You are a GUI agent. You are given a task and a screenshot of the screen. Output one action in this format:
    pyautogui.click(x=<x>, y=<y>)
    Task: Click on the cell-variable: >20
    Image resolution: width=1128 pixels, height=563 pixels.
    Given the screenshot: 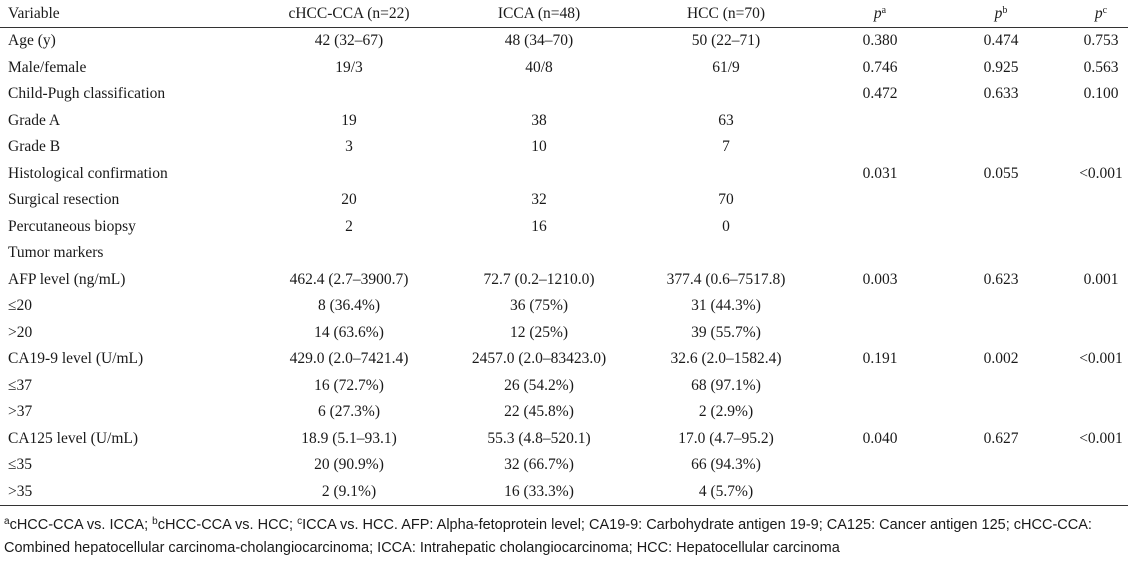 What is the action you would take?
    pyautogui.click(x=20, y=332)
    